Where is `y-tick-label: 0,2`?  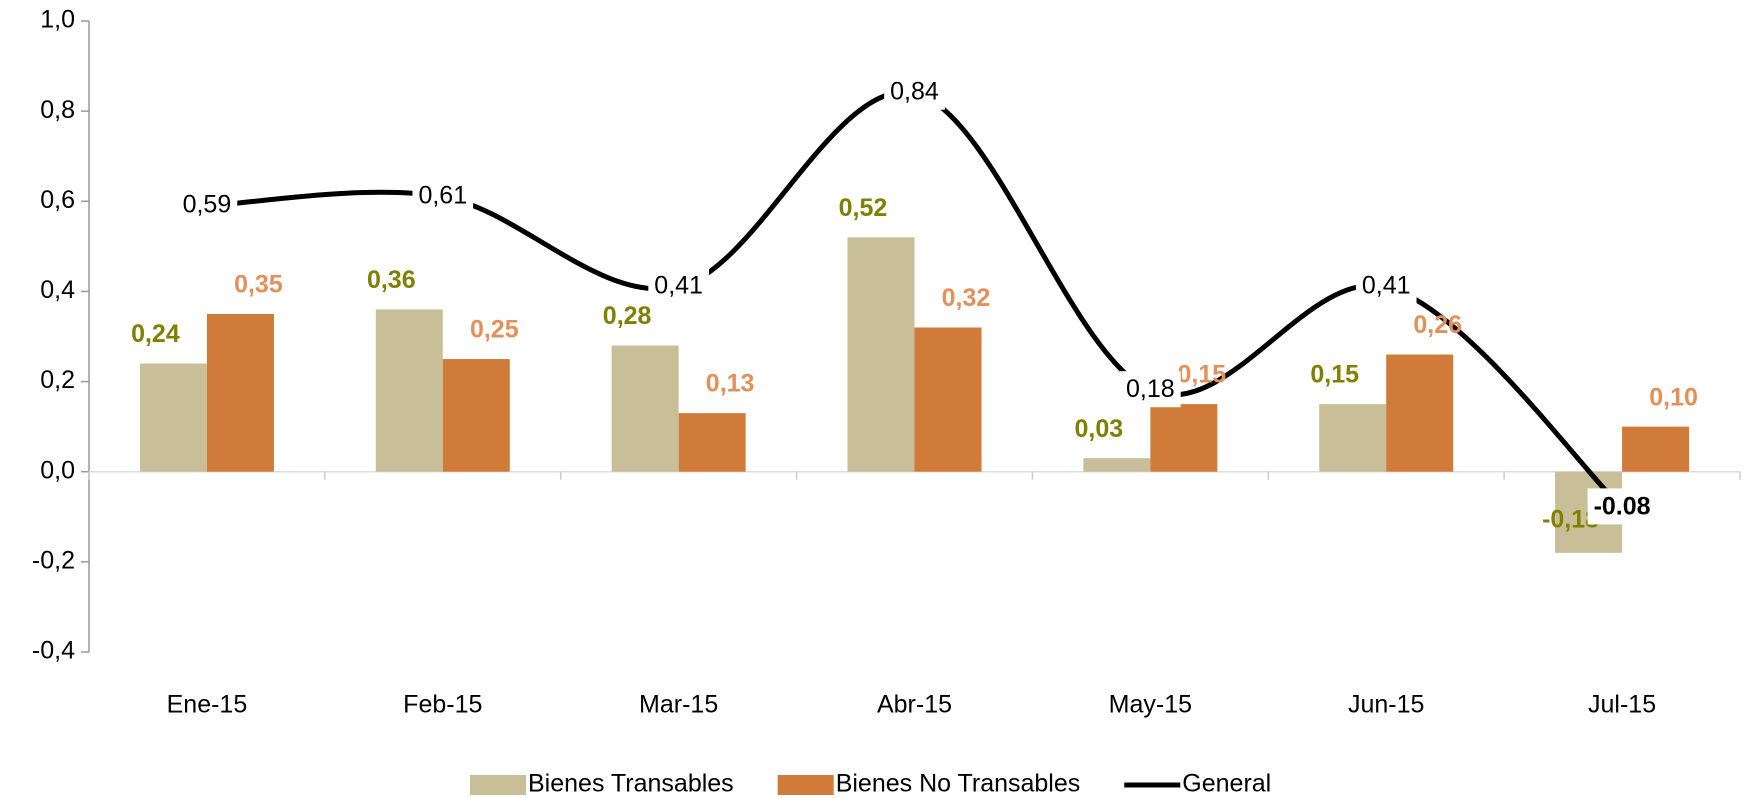
y-tick-label: 0,2 is located at coordinates (57, 380).